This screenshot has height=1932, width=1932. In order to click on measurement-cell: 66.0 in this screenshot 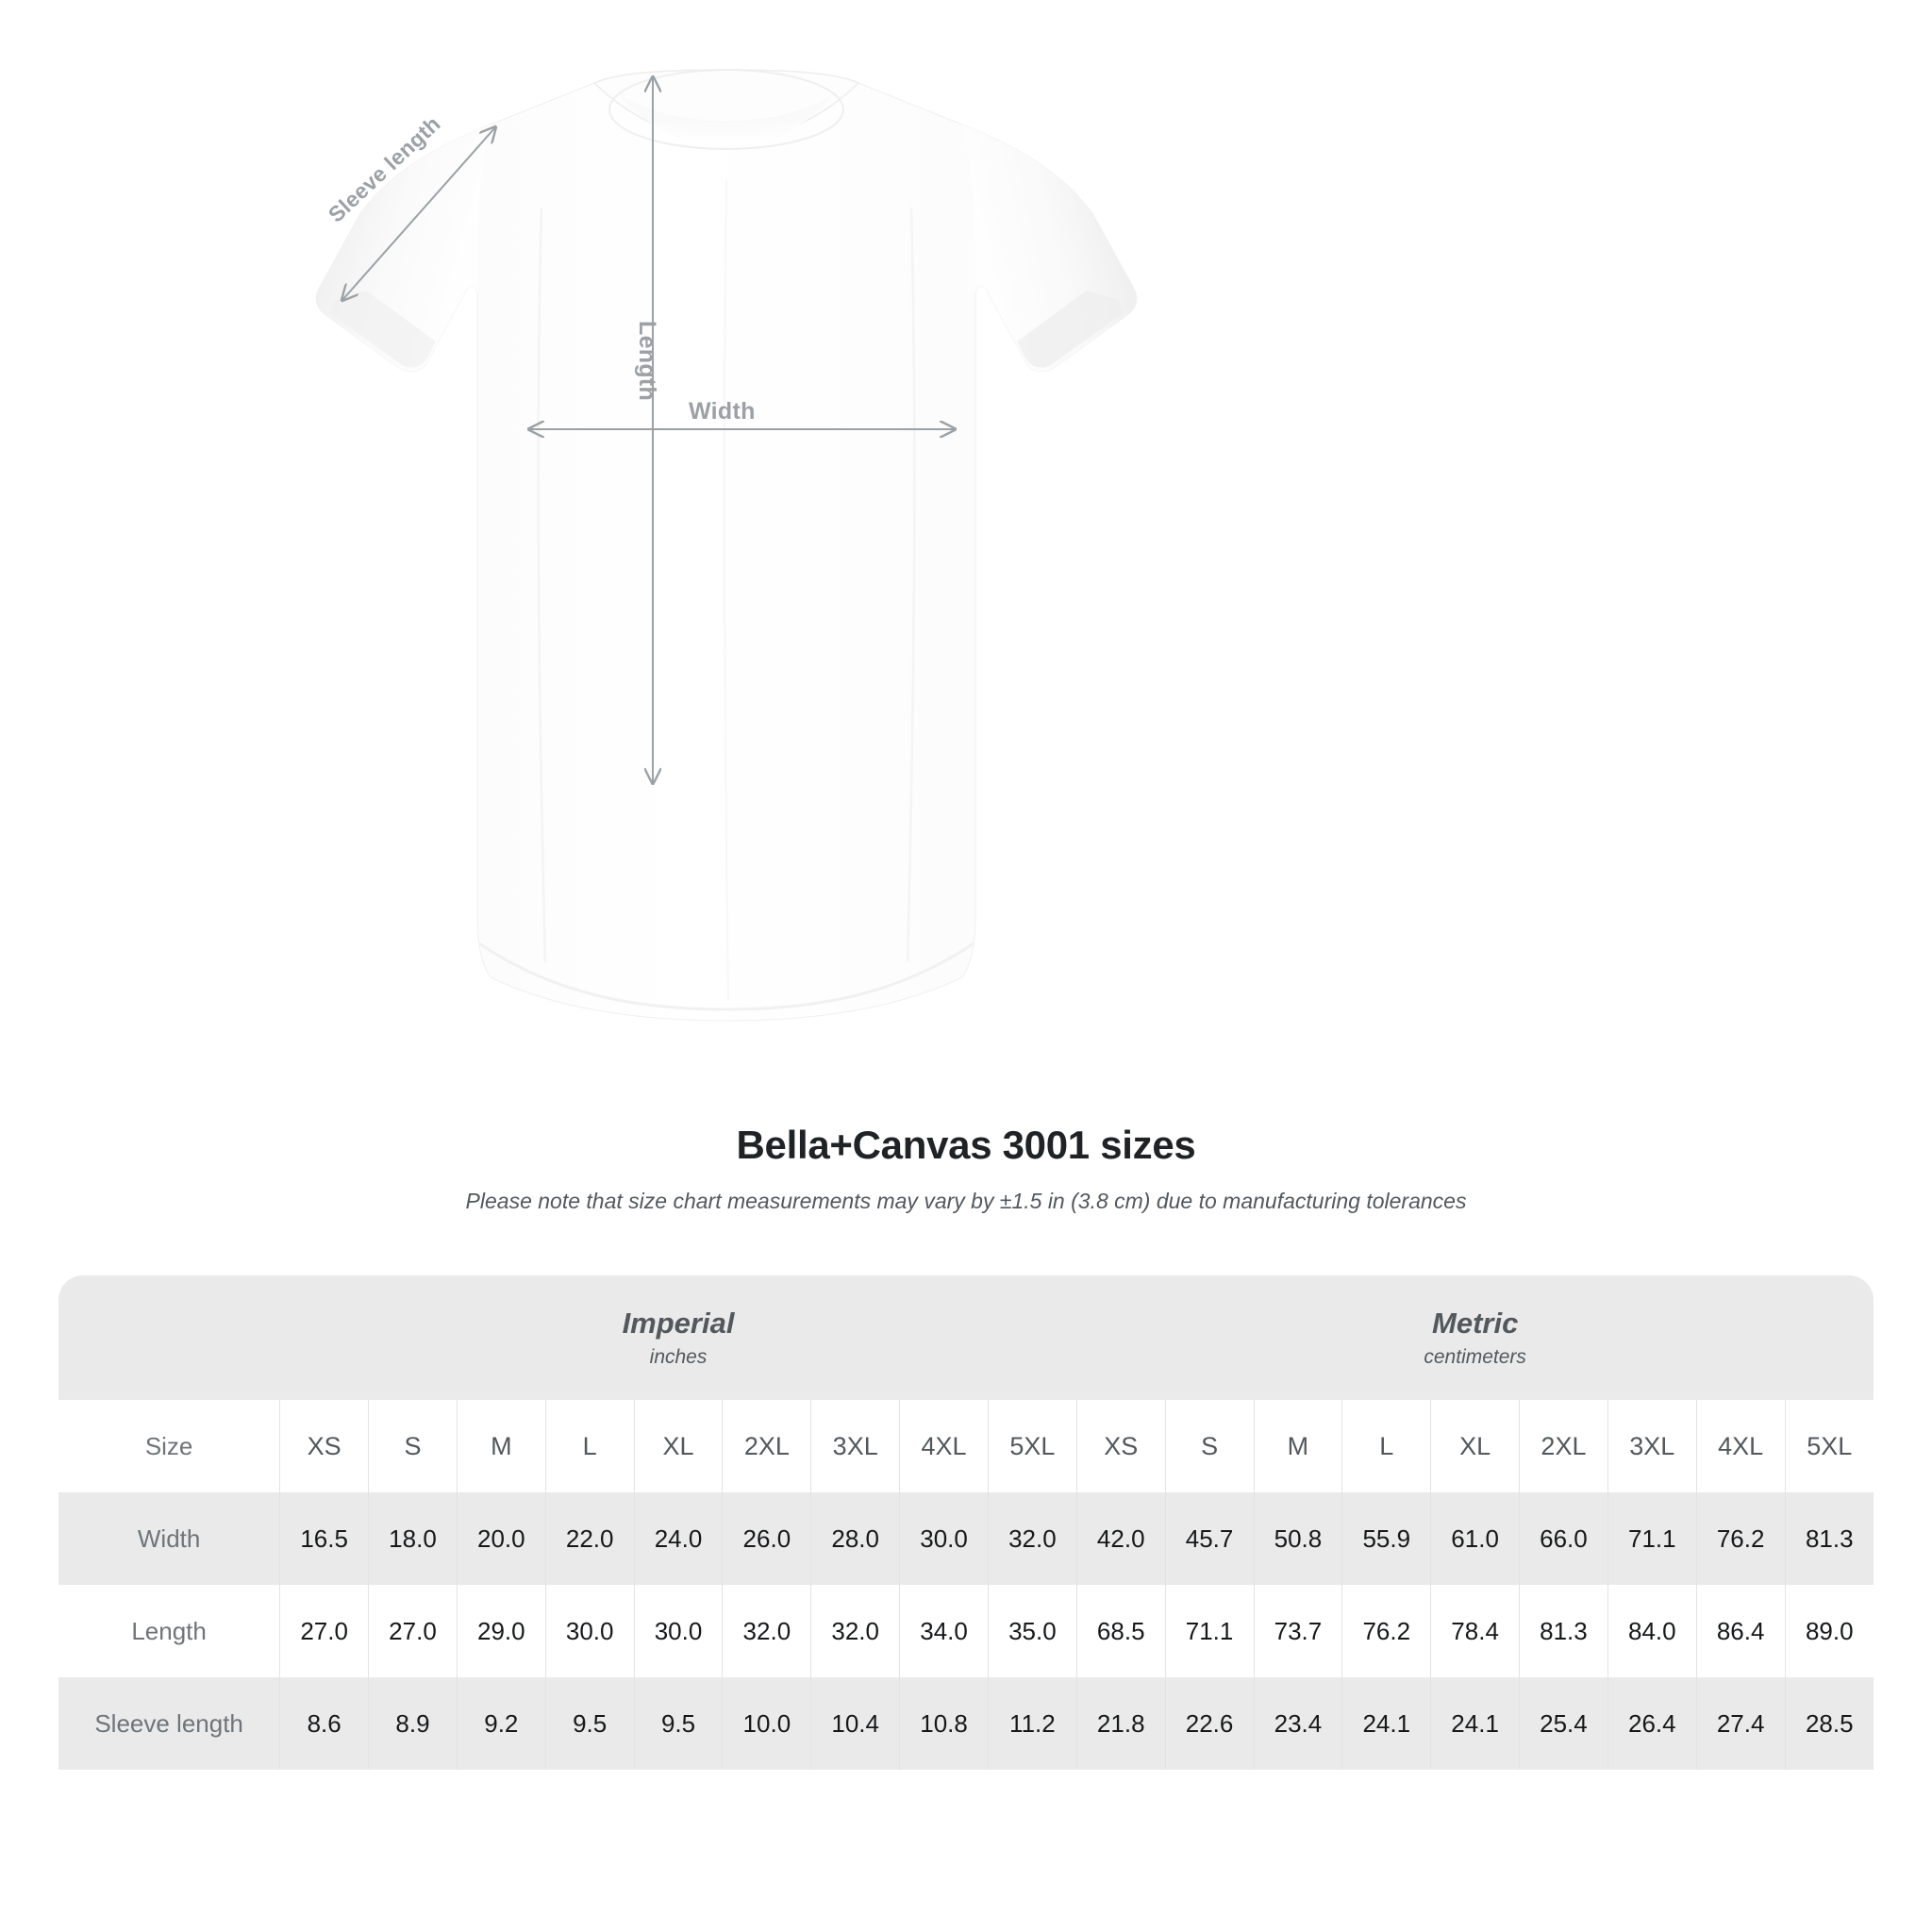, I will do `click(1564, 1539)`.